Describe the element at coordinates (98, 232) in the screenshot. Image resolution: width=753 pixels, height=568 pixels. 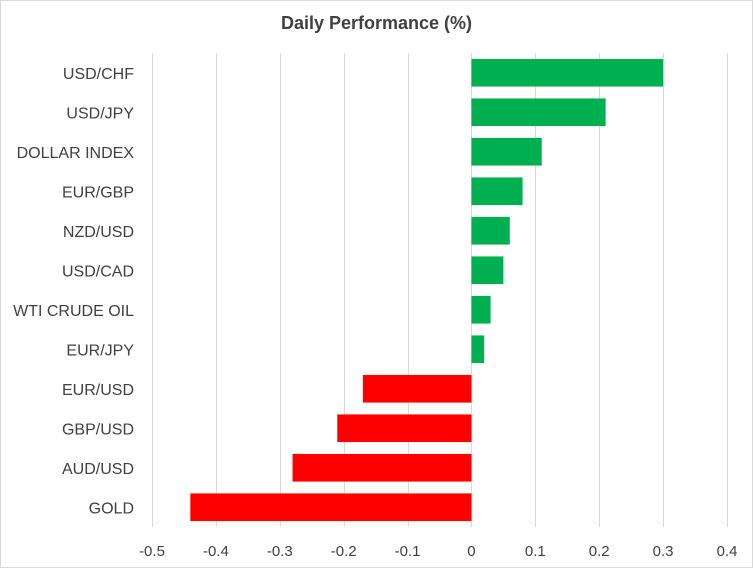
I see `category-label: NZD/USD` at that location.